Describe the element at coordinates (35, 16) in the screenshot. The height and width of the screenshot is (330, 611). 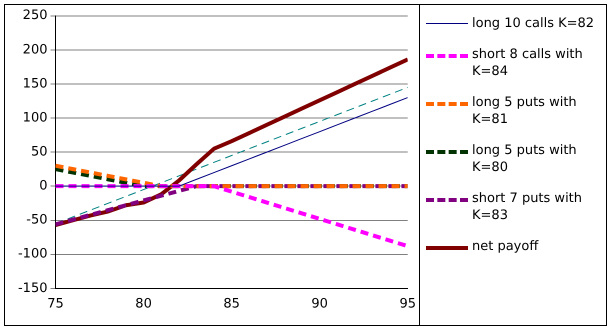
I see `y-tick-label: 250` at that location.